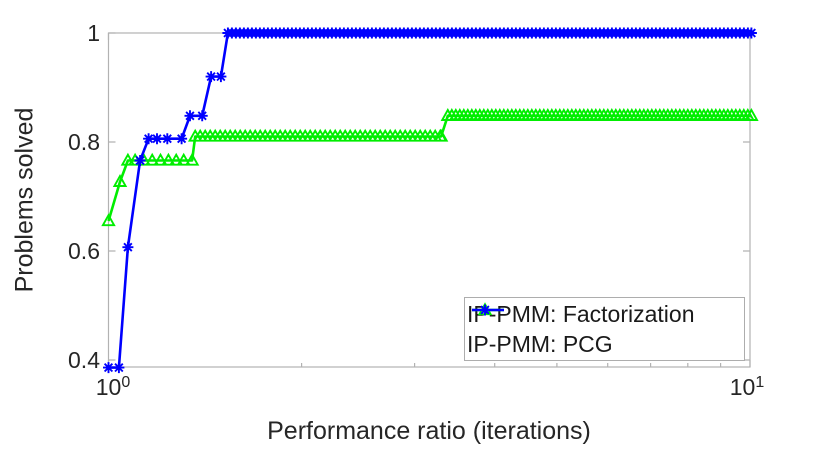 The height and width of the screenshot is (451, 830). What do you see at coordinates (429, 431) in the screenshot?
I see `x-axis-label: Performance ratio (iterations)` at bounding box center [429, 431].